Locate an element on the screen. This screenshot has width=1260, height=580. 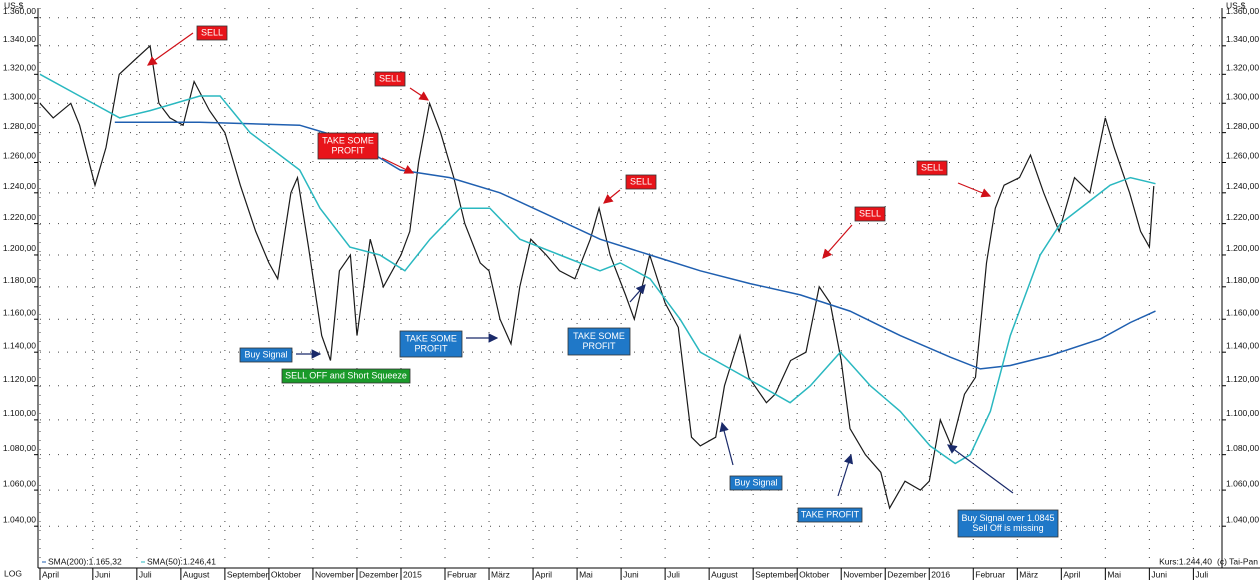
annotation: TAKE PROFIT is located at coordinates (830, 515).